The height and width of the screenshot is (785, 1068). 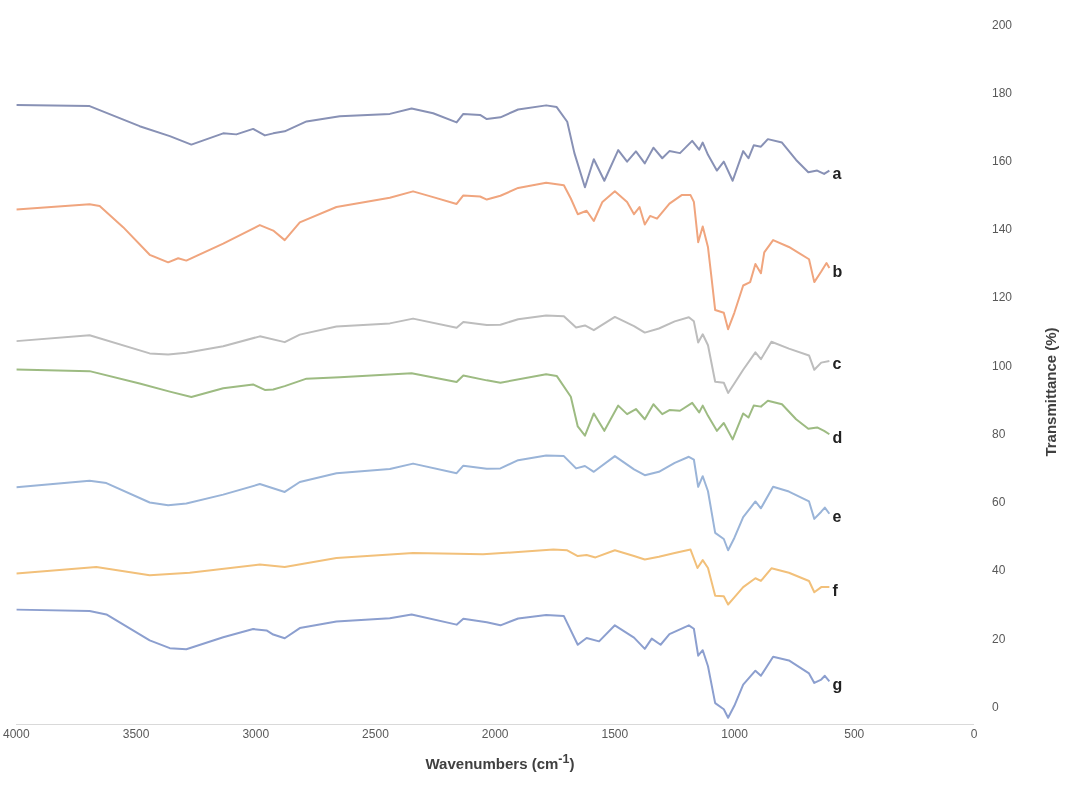 What do you see at coordinates (974, 734) in the screenshot?
I see `x-tick-label: 0` at bounding box center [974, 734].